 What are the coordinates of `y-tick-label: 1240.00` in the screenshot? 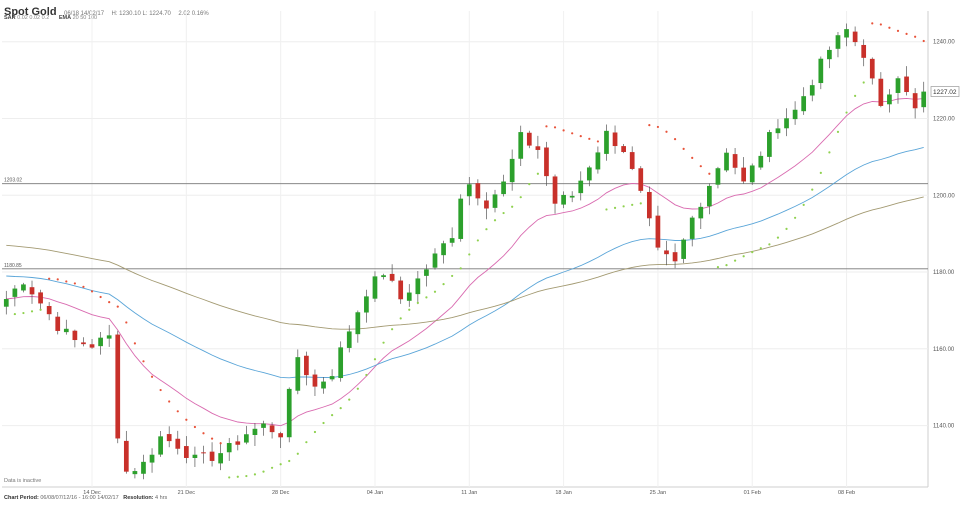 It's located at (944, 43).